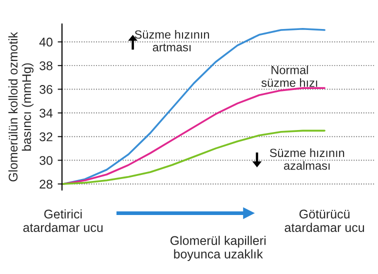 The image size is (378, 274). What do you see at coordinates (46, 184) in the screenshot?
I see `y-tick-label: 28` at bounding box center [46, 184].